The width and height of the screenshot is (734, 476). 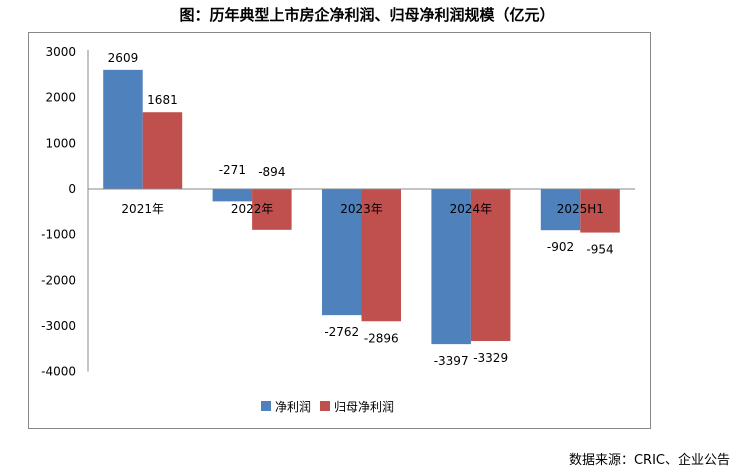 What do you see at coordinates (232, 170) in the screenshot?
I see `data-label: -271` at bounding box center [232, 170].